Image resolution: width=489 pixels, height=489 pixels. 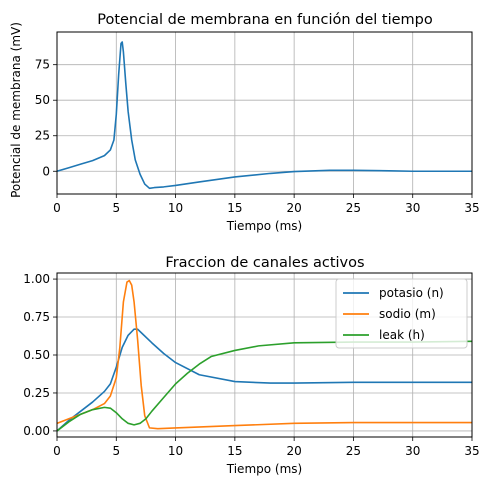 What do you see at coordinates (42, 136) in the screenshot?
I see `y-tick-label: 25` at bounding box center [42, 136].